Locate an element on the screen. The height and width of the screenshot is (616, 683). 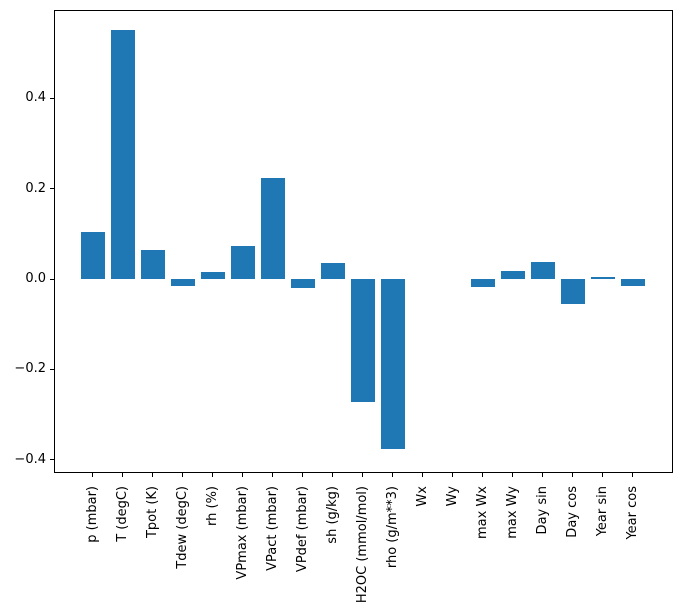
bar-sh-g-kg is located at coordinates (332, 271).